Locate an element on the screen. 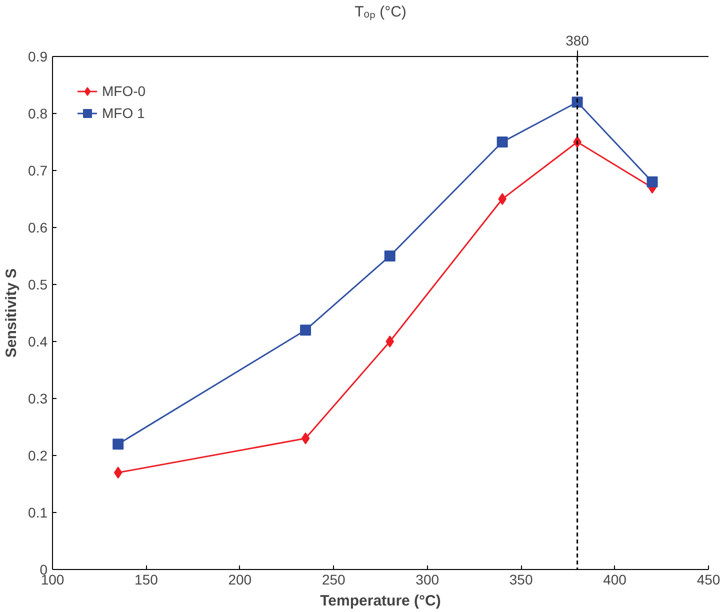 The height and width of the screenshot is (612, 723). x-tick-label: 150 is located at coordinates (146, 580).